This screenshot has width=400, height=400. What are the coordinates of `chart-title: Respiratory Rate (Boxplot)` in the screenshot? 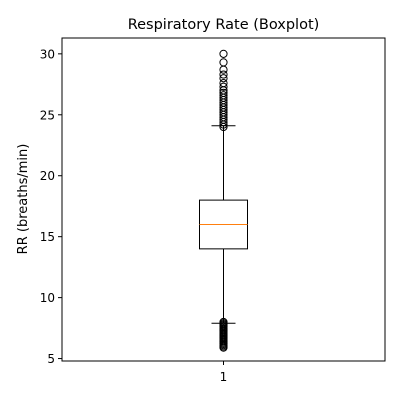 It's located at (224, 25).